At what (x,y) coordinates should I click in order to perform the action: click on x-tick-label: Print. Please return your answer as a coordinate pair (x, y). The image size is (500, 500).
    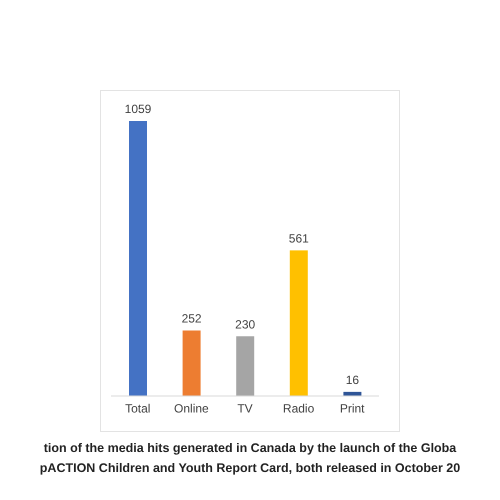
    Looking at the image, I should click on (353, 409).